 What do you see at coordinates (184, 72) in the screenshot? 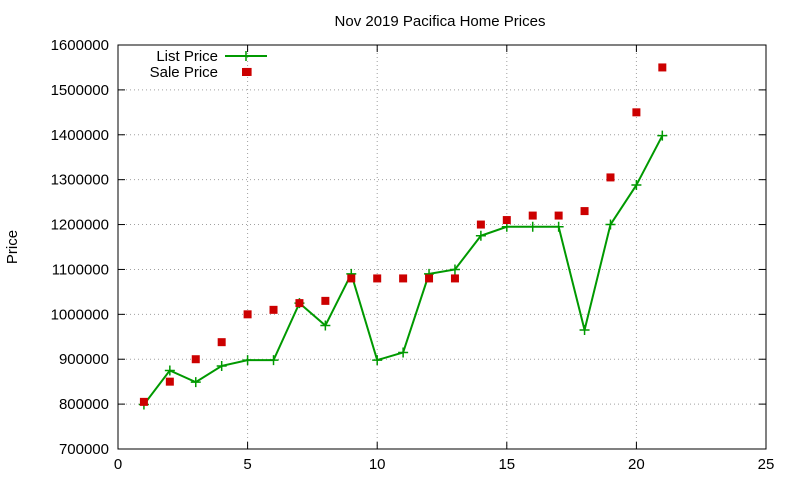
I see `legend-label: Sale Price` at bounding box center [184, 72].